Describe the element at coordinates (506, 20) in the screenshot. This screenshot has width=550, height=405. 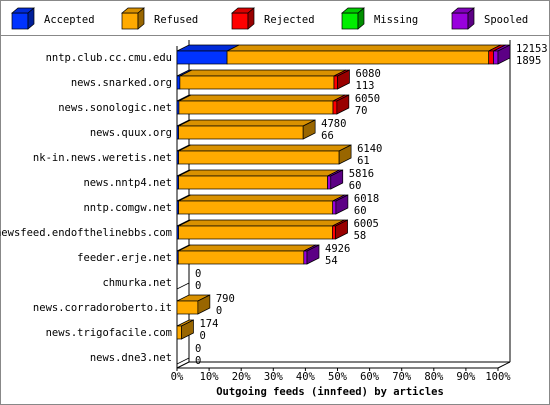
I see `legend-label: Spooled` at that location.